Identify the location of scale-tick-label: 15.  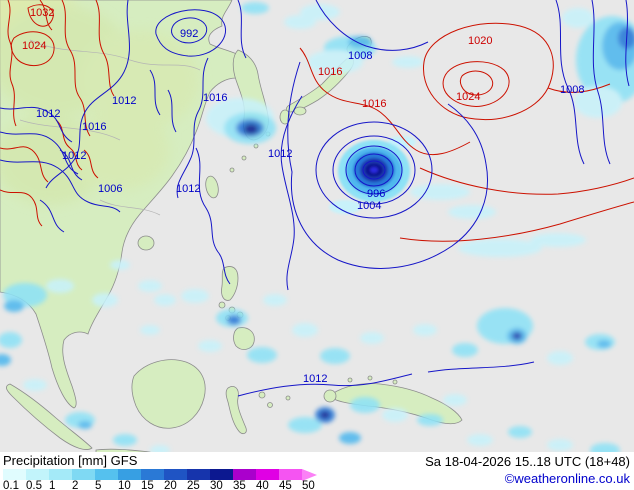
(147, 485).